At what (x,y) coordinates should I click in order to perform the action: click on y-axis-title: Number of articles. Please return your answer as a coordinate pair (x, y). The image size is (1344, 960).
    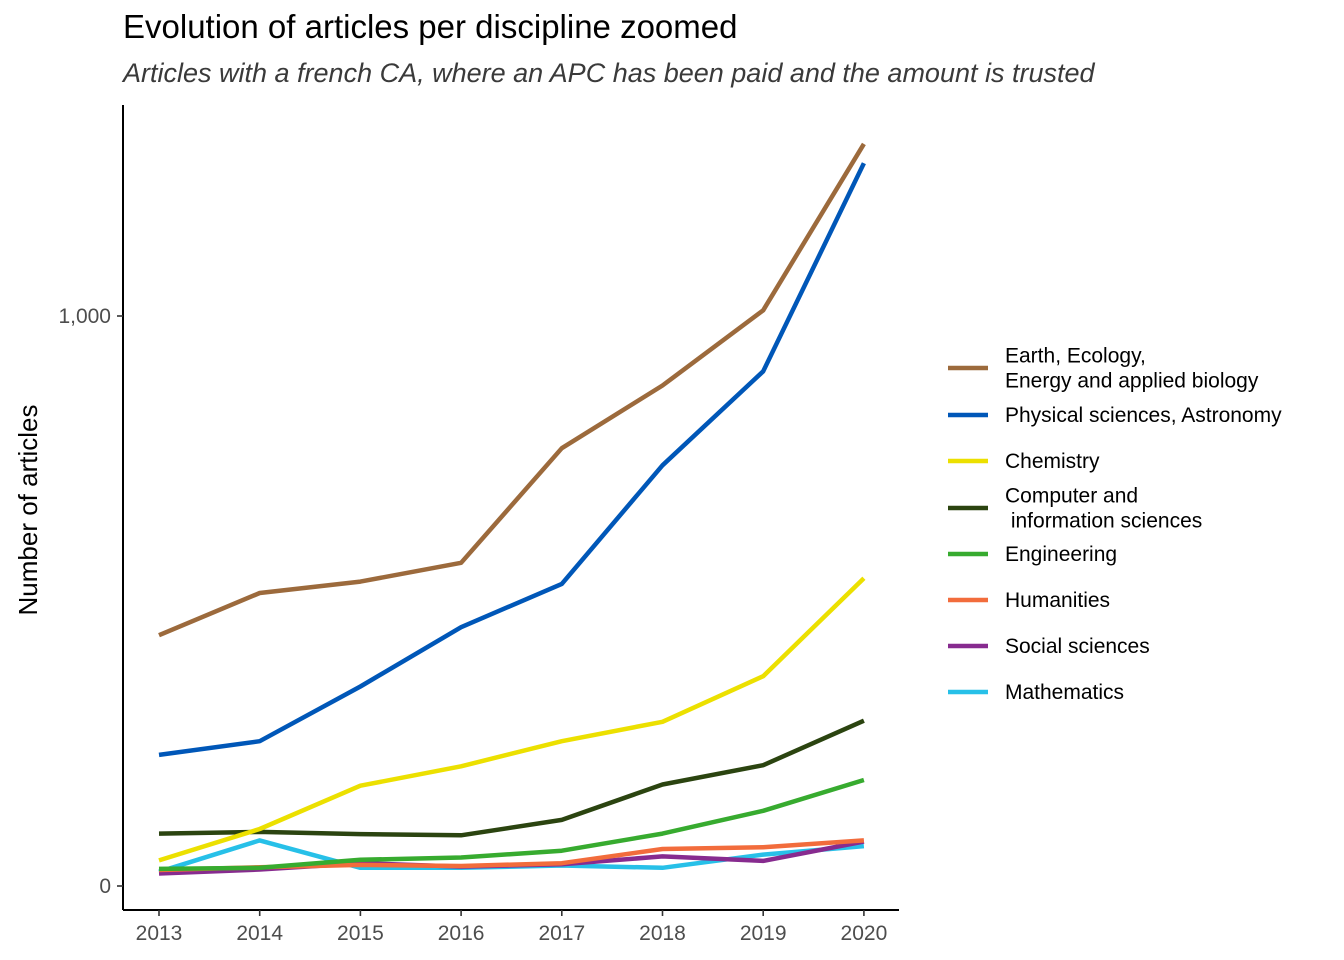
    Looking at the image, I should click on (28, 510).